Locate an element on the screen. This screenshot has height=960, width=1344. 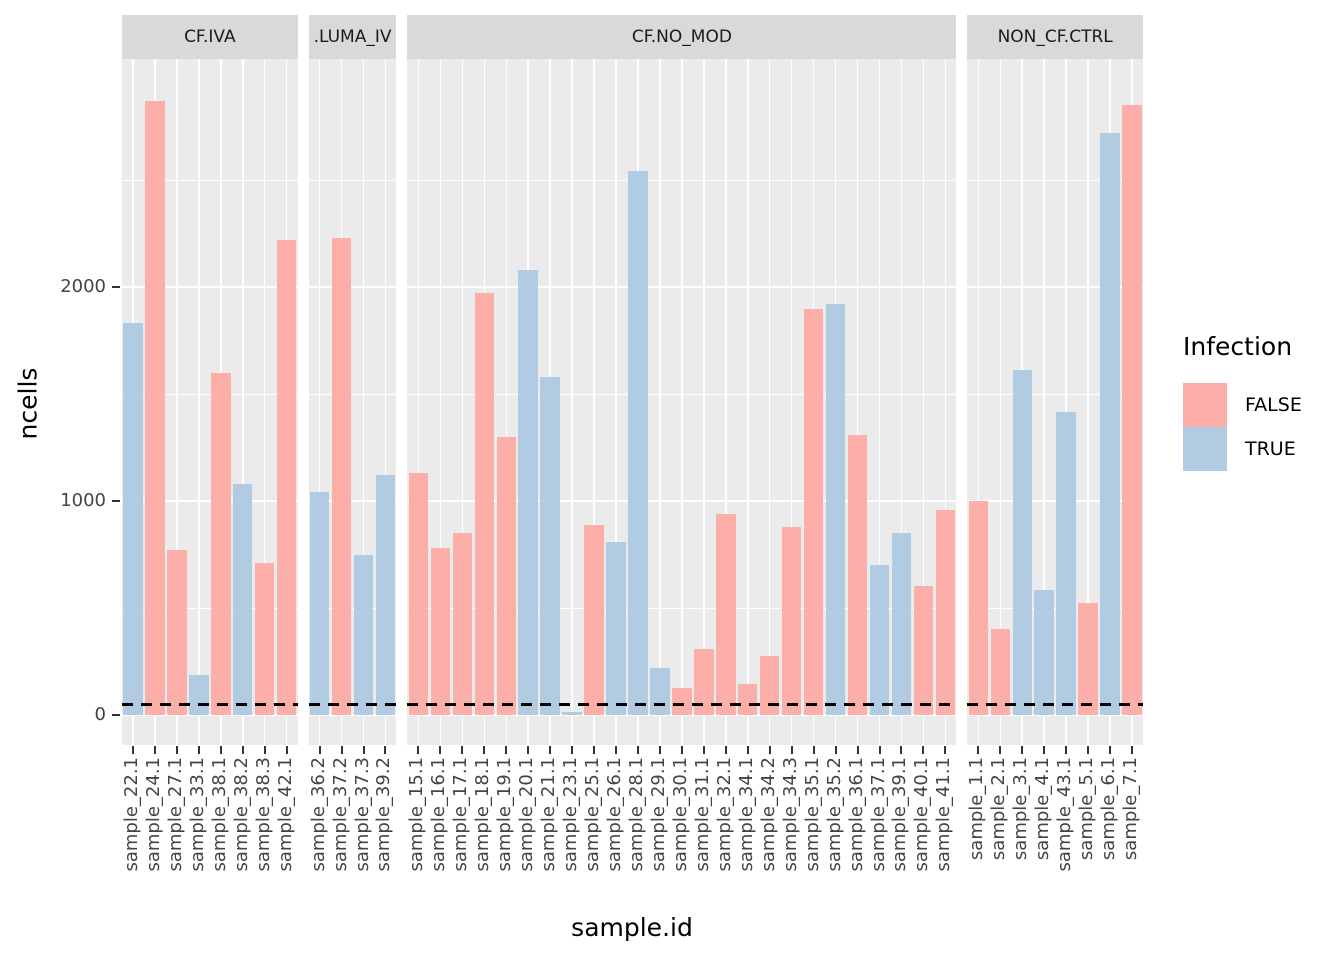
x-tick-label: sample_2.1 is located at coordinates (999, 809).